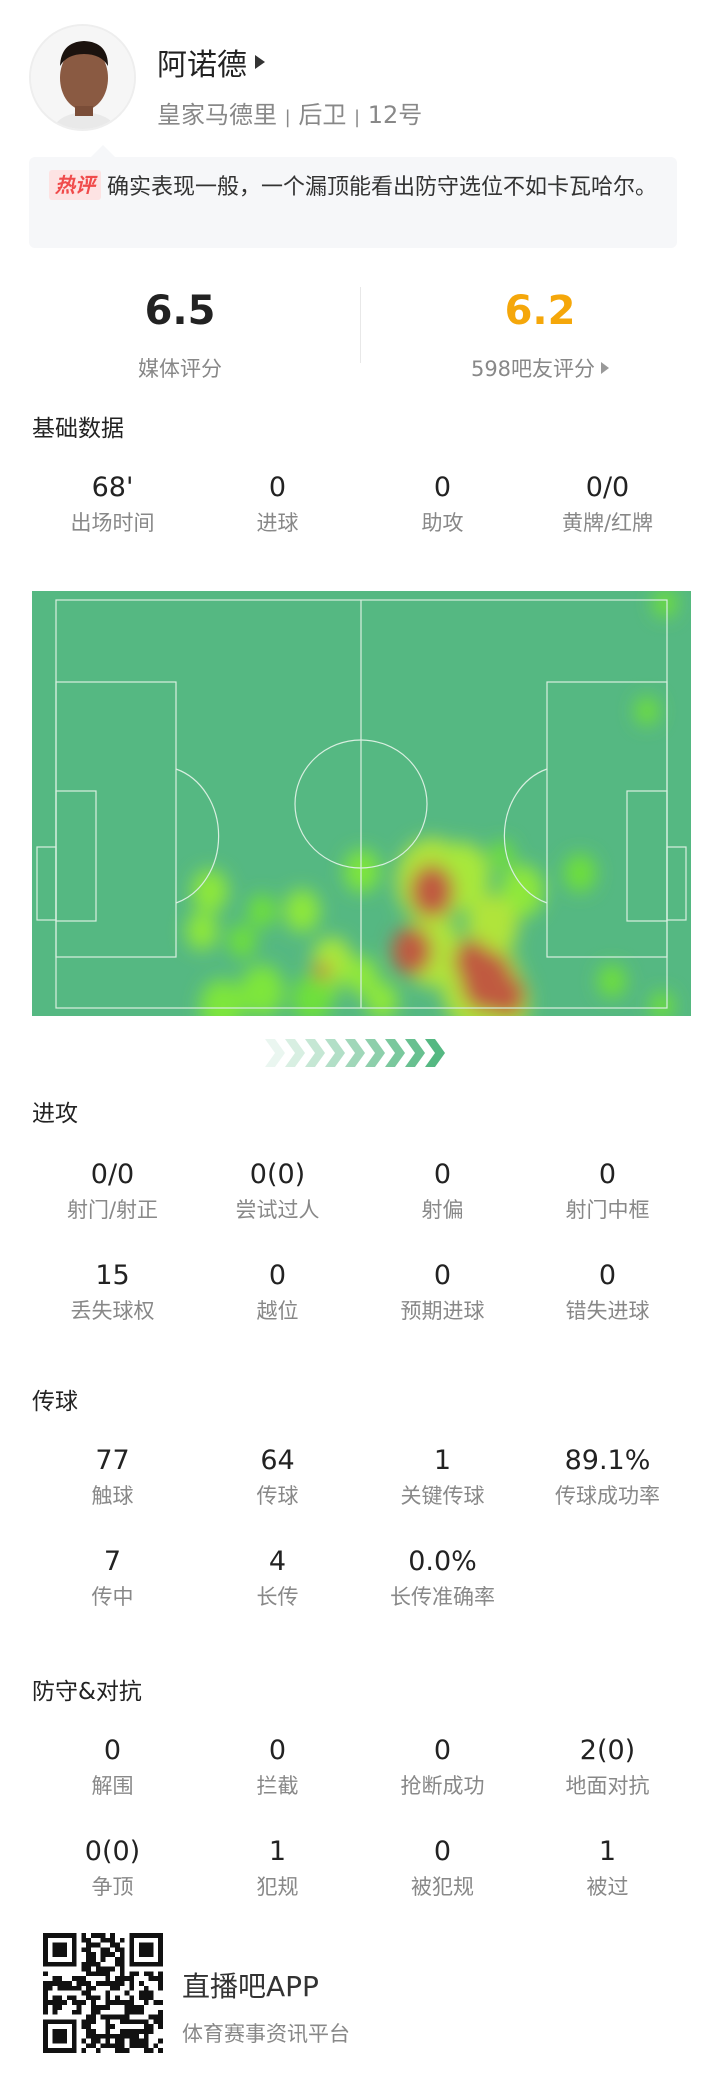 Image resolution: width=720 pixels, height=2083 pixels. I want to click on stat-label: 出场时间, so click(112, 523).